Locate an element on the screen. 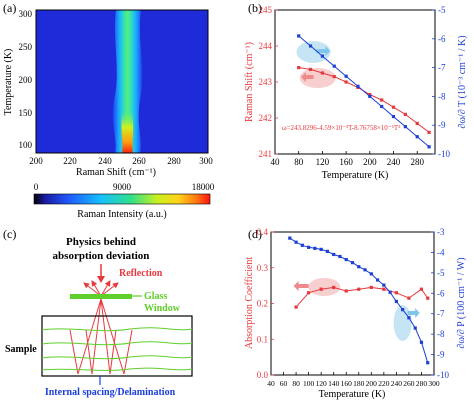  plot-d-blue-series is located at coordinates (359, 300).